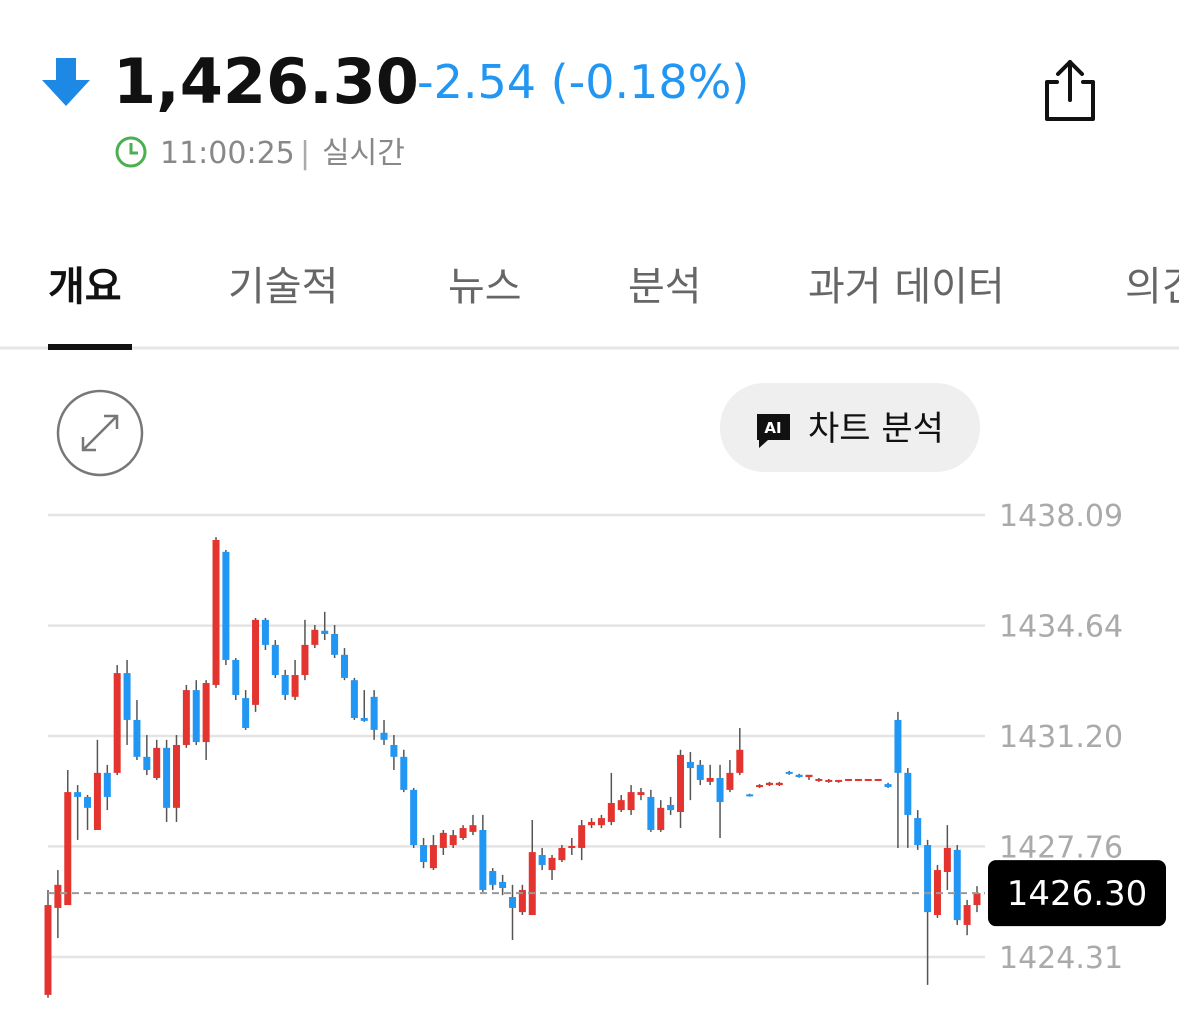  What do you see at coordinates (1061, 627) in the screenshot?
I see `y-tick-label: 1434.64` at bounding box center [1061, 627].